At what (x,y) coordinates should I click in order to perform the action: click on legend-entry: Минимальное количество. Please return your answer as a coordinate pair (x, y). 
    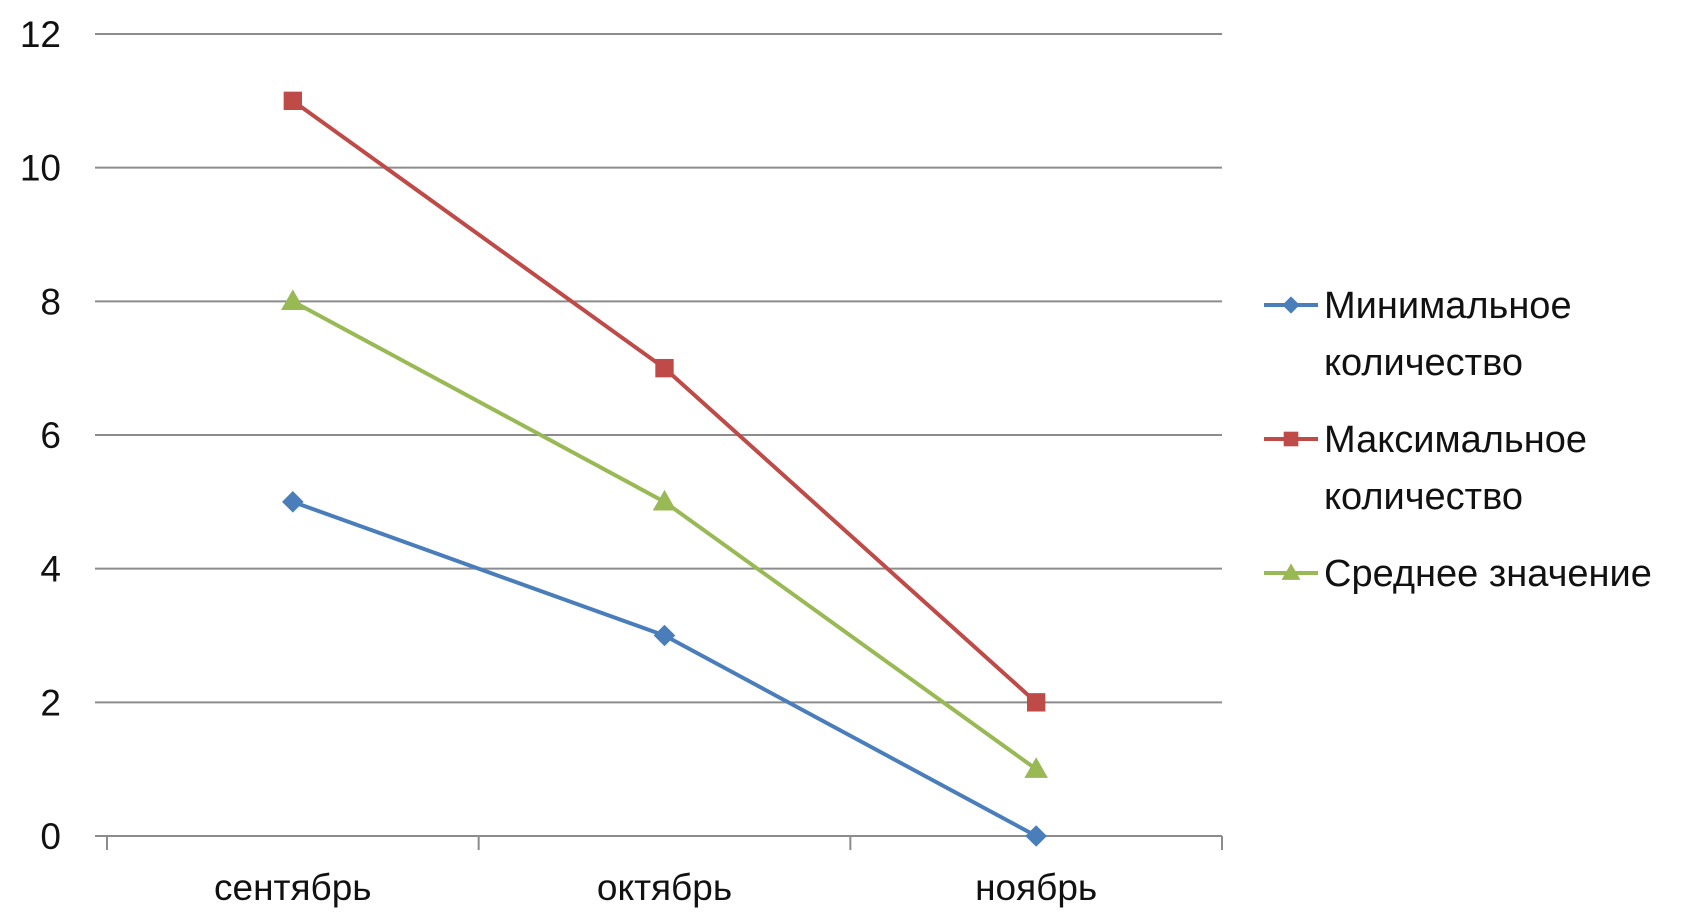
    Looking at the image, I should click on (1418, 334).